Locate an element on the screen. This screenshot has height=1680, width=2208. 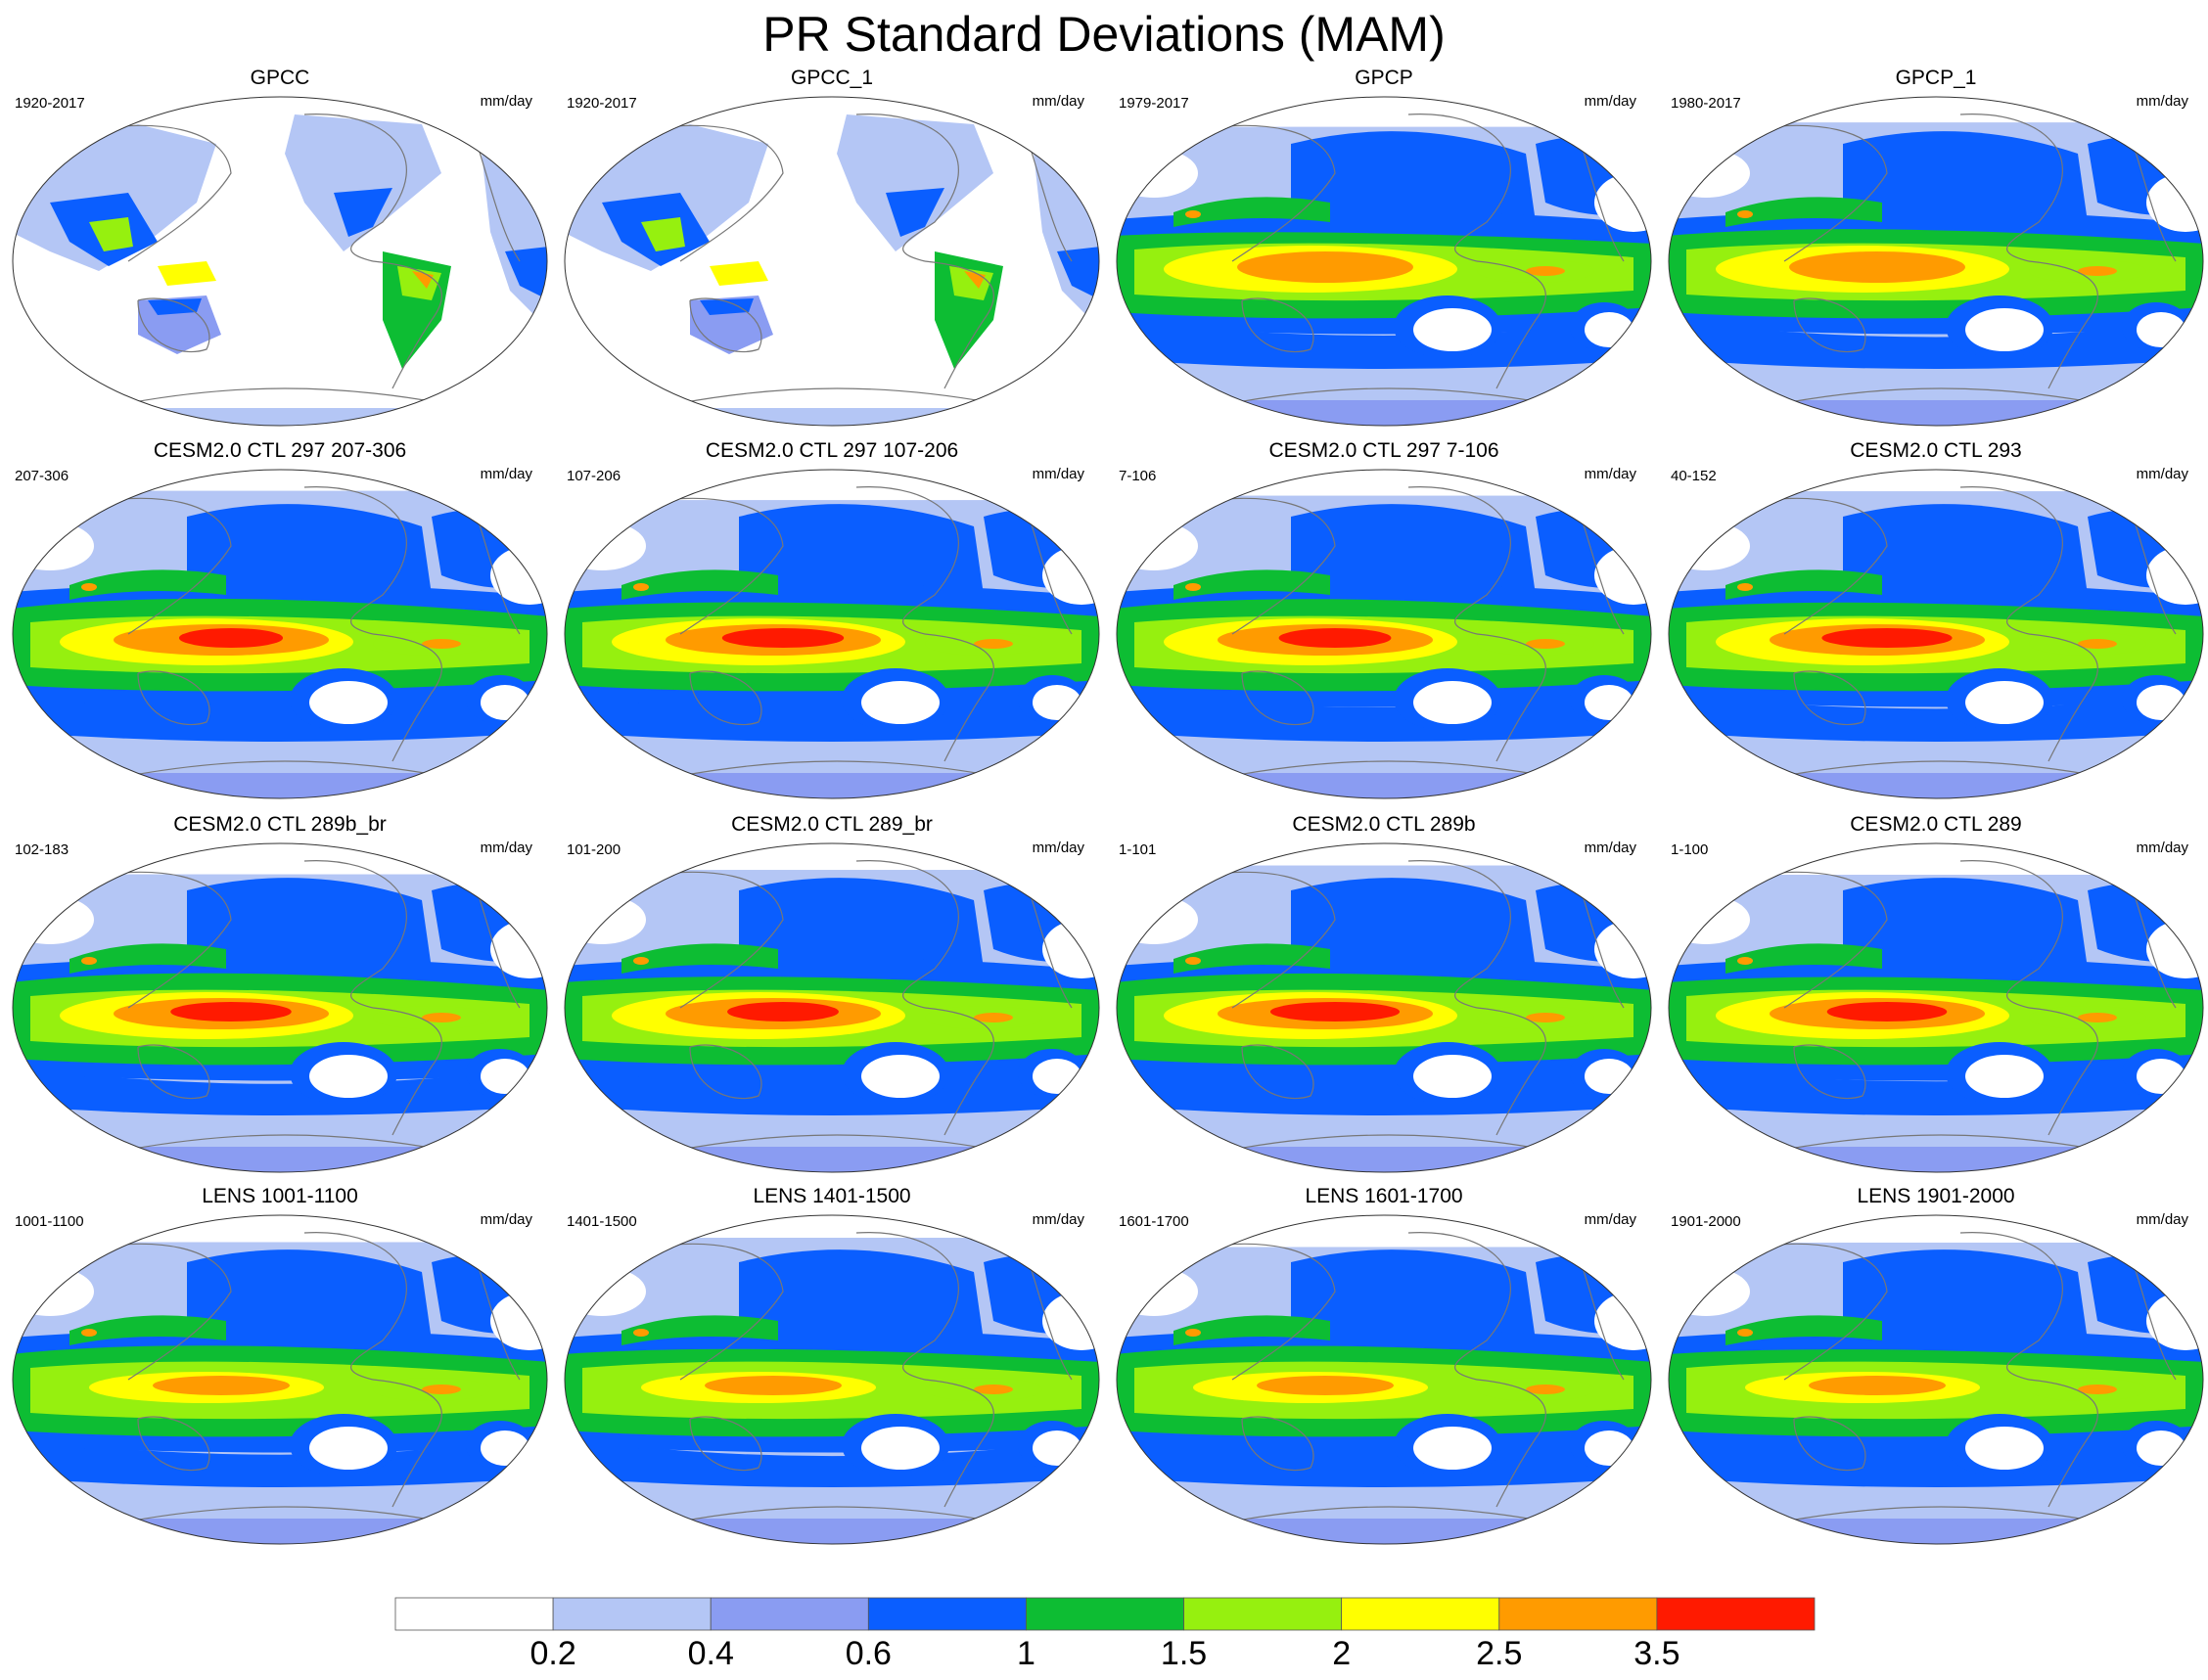
panel-years: 1979-2017 is located at coordinates (1154, 103).